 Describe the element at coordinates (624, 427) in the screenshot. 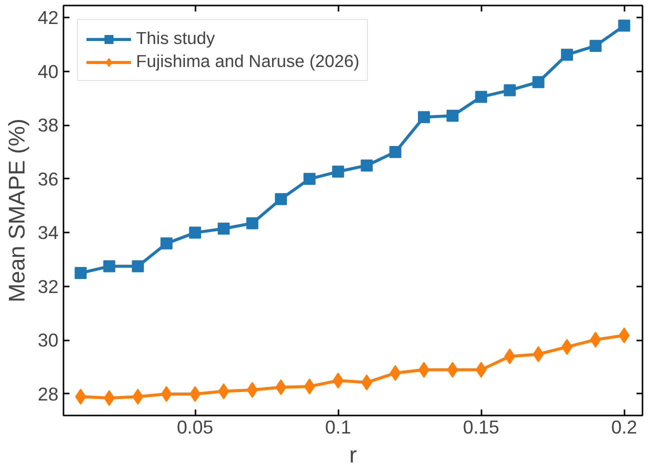

I see `x-tick-label: 0.2` at that location.